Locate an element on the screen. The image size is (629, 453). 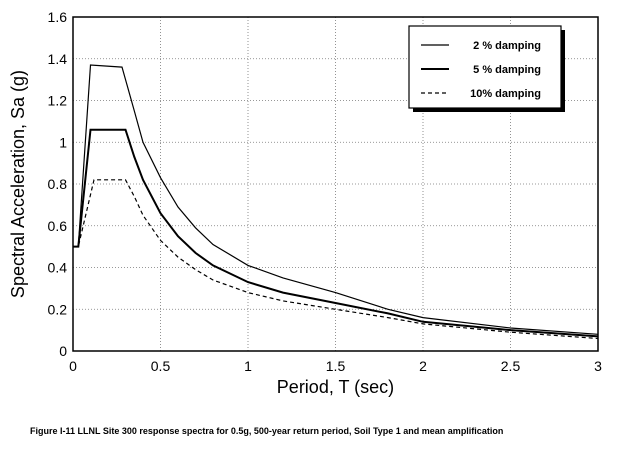
x-tick-label: 2 is located at coordinates (423, 366).